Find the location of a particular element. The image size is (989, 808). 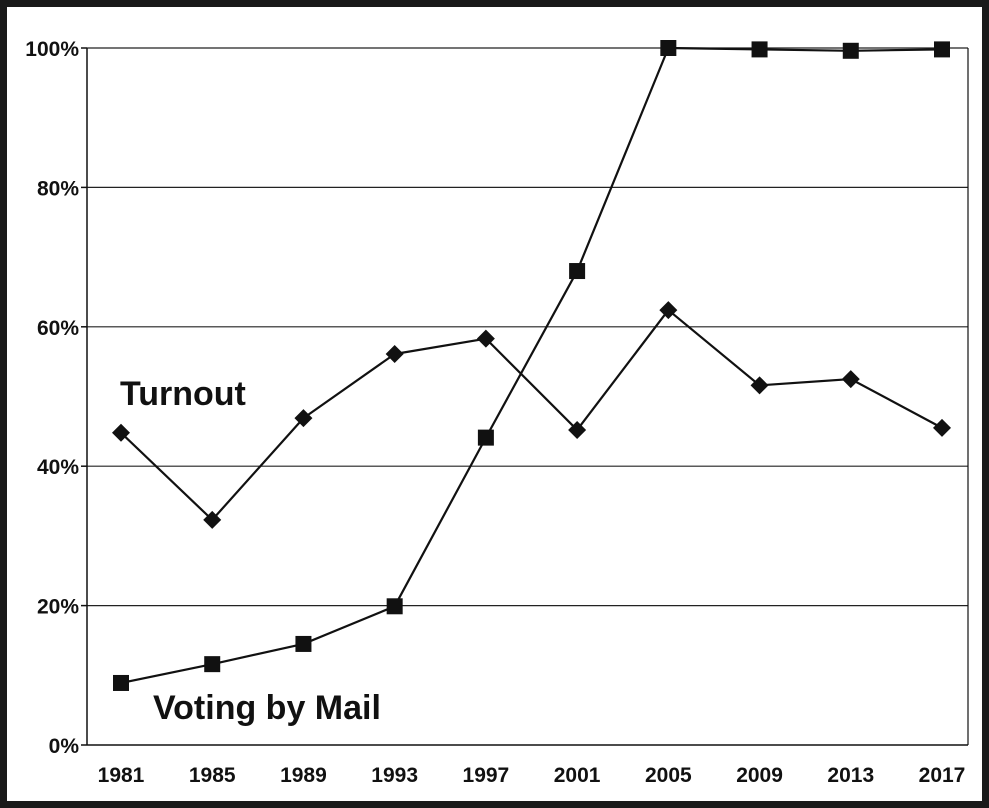

series-label-voting-by-mail: Voting by Mail is located at coordinates (267, 708).